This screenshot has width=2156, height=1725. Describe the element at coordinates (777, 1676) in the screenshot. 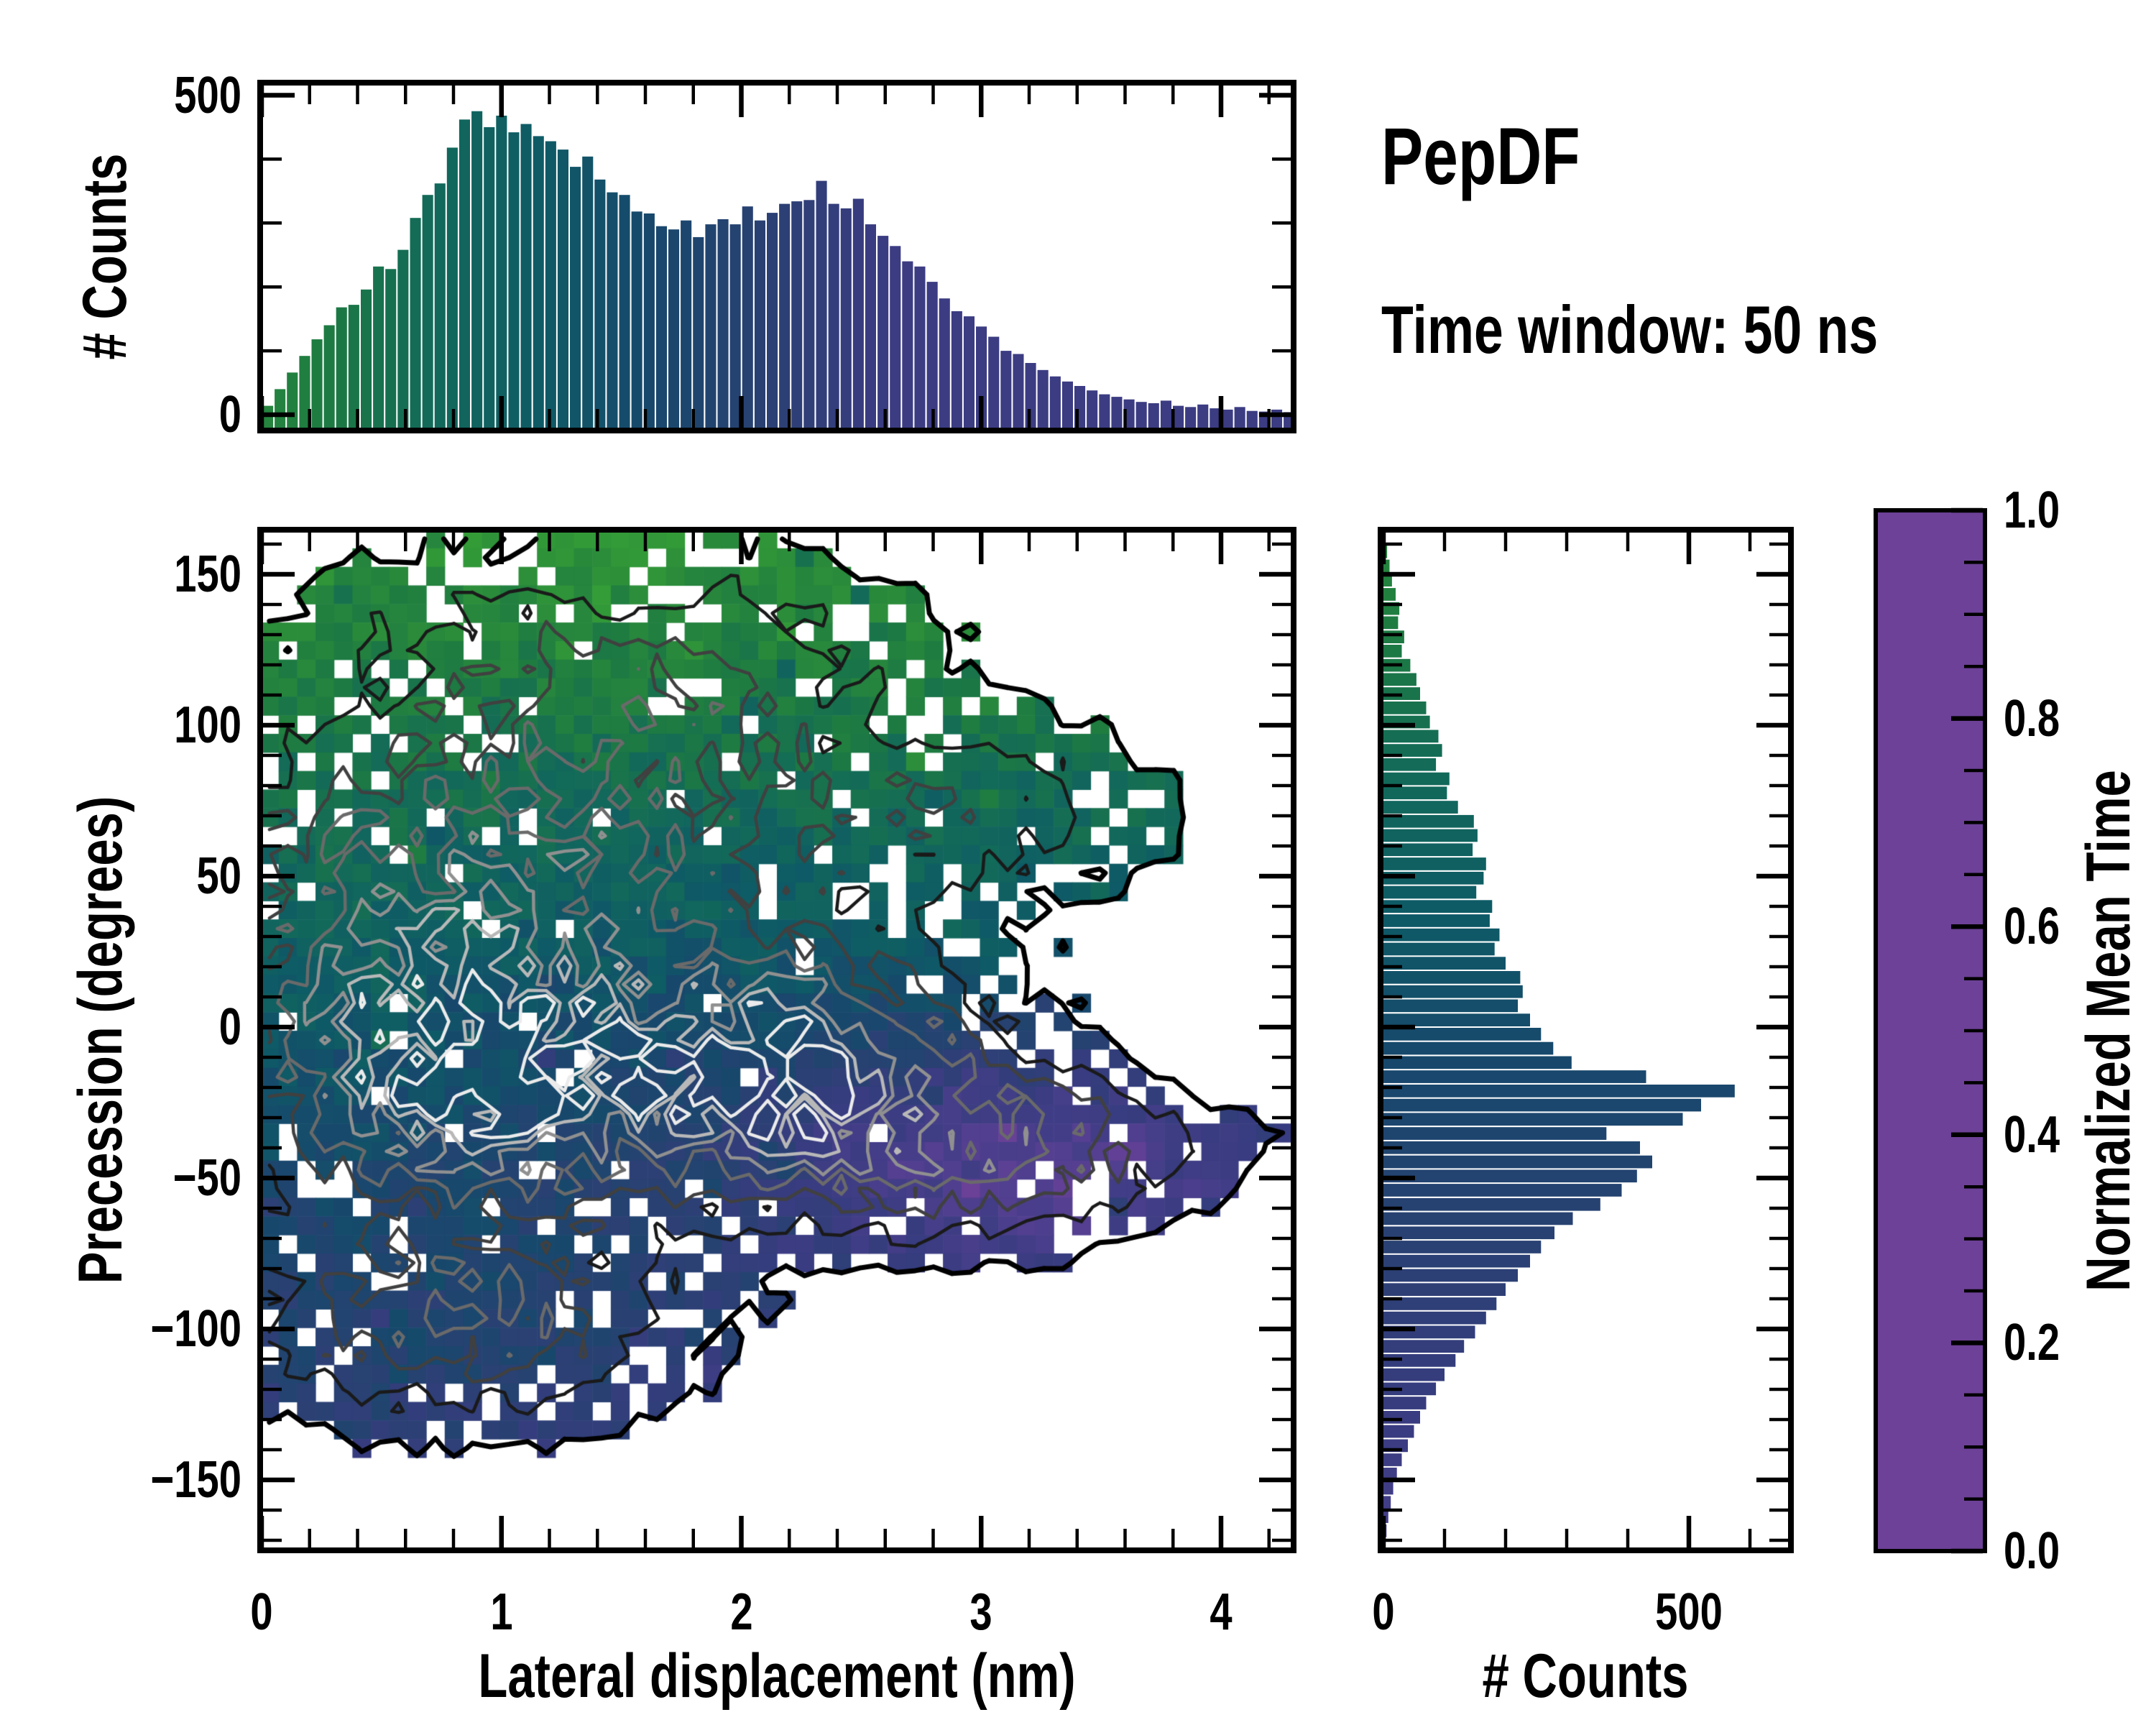

I see `main-xlabel: Lateral displacement (nm)` at that location.